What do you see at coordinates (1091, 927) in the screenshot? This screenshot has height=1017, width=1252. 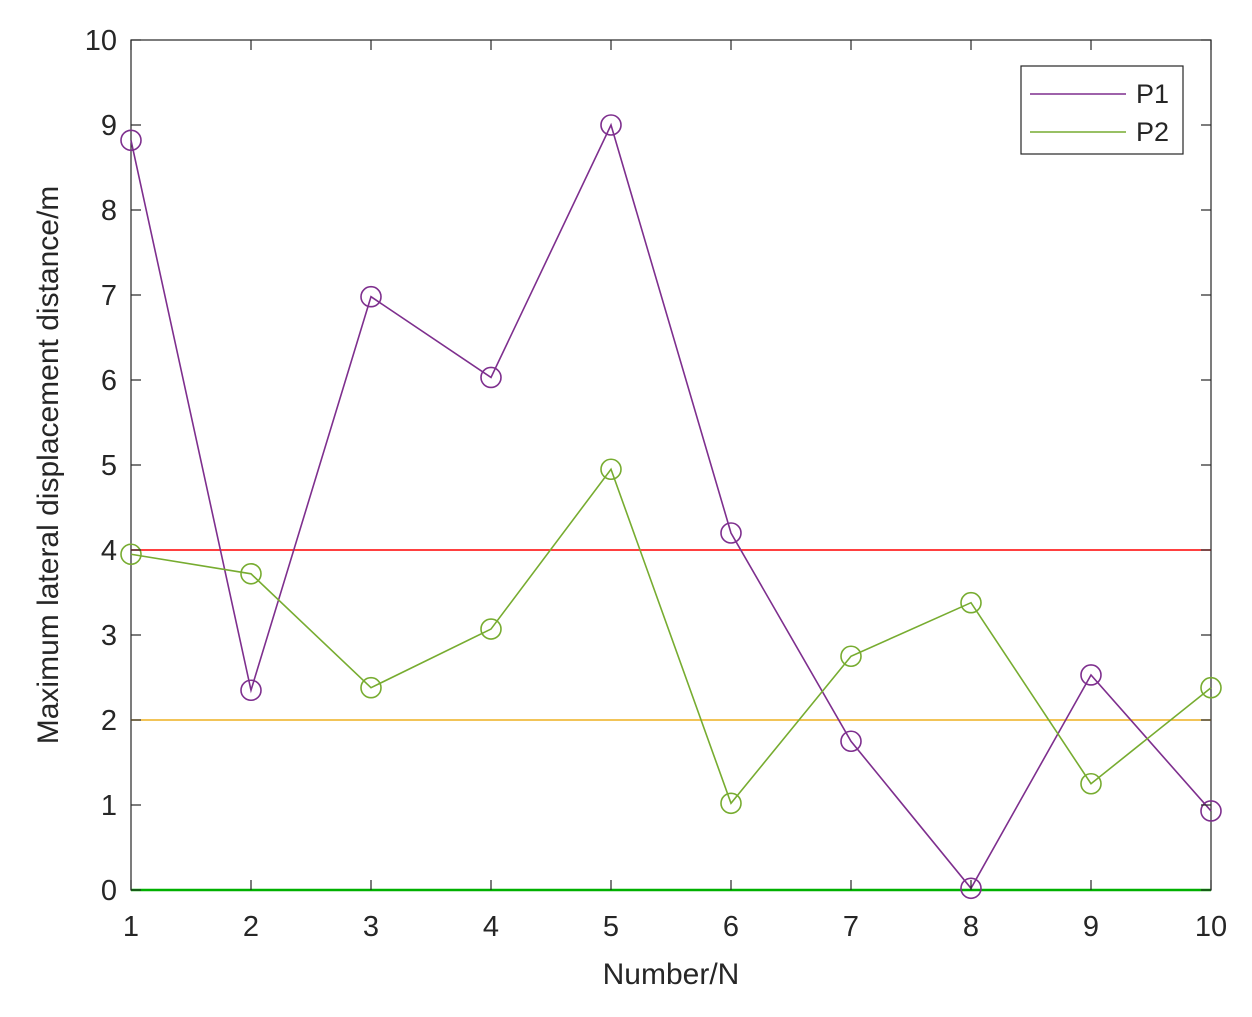 I see `x-tick-label: 9` at bounding box center [1091, 927].